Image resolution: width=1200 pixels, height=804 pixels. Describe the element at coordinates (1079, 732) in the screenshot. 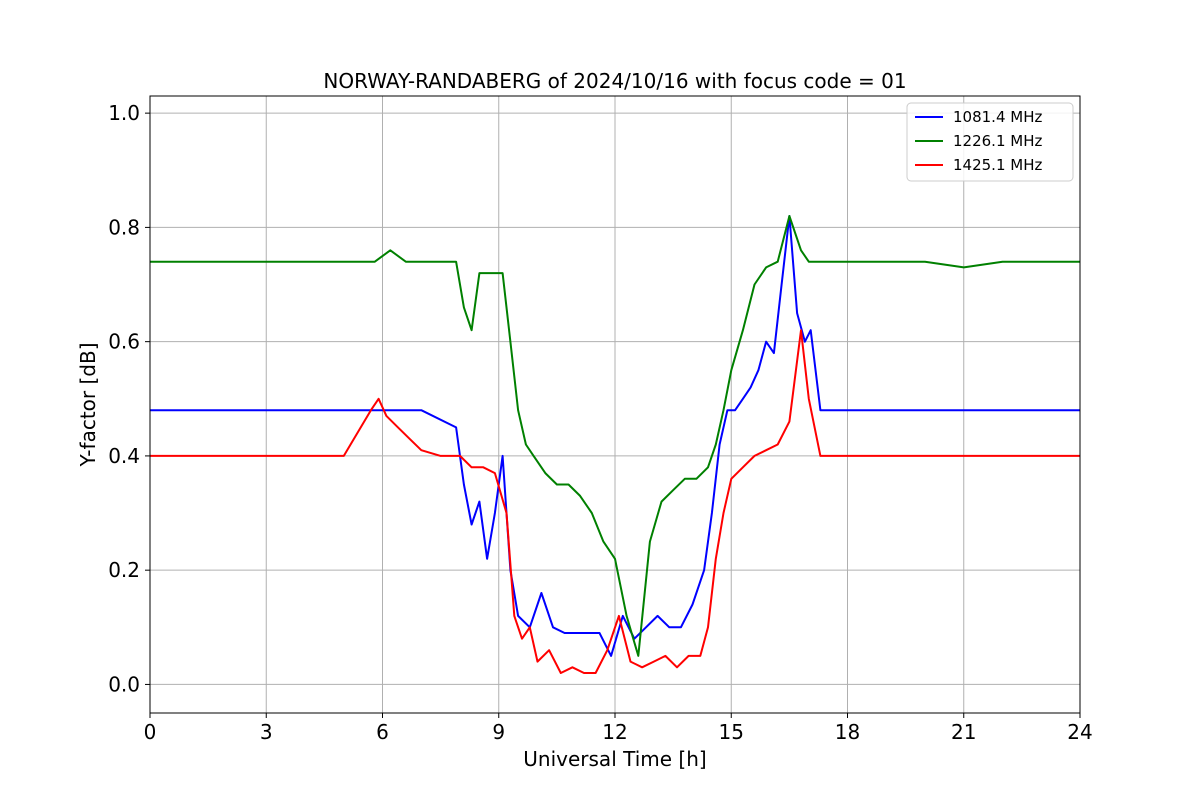

I see `x-tick-label: 24` at that location.